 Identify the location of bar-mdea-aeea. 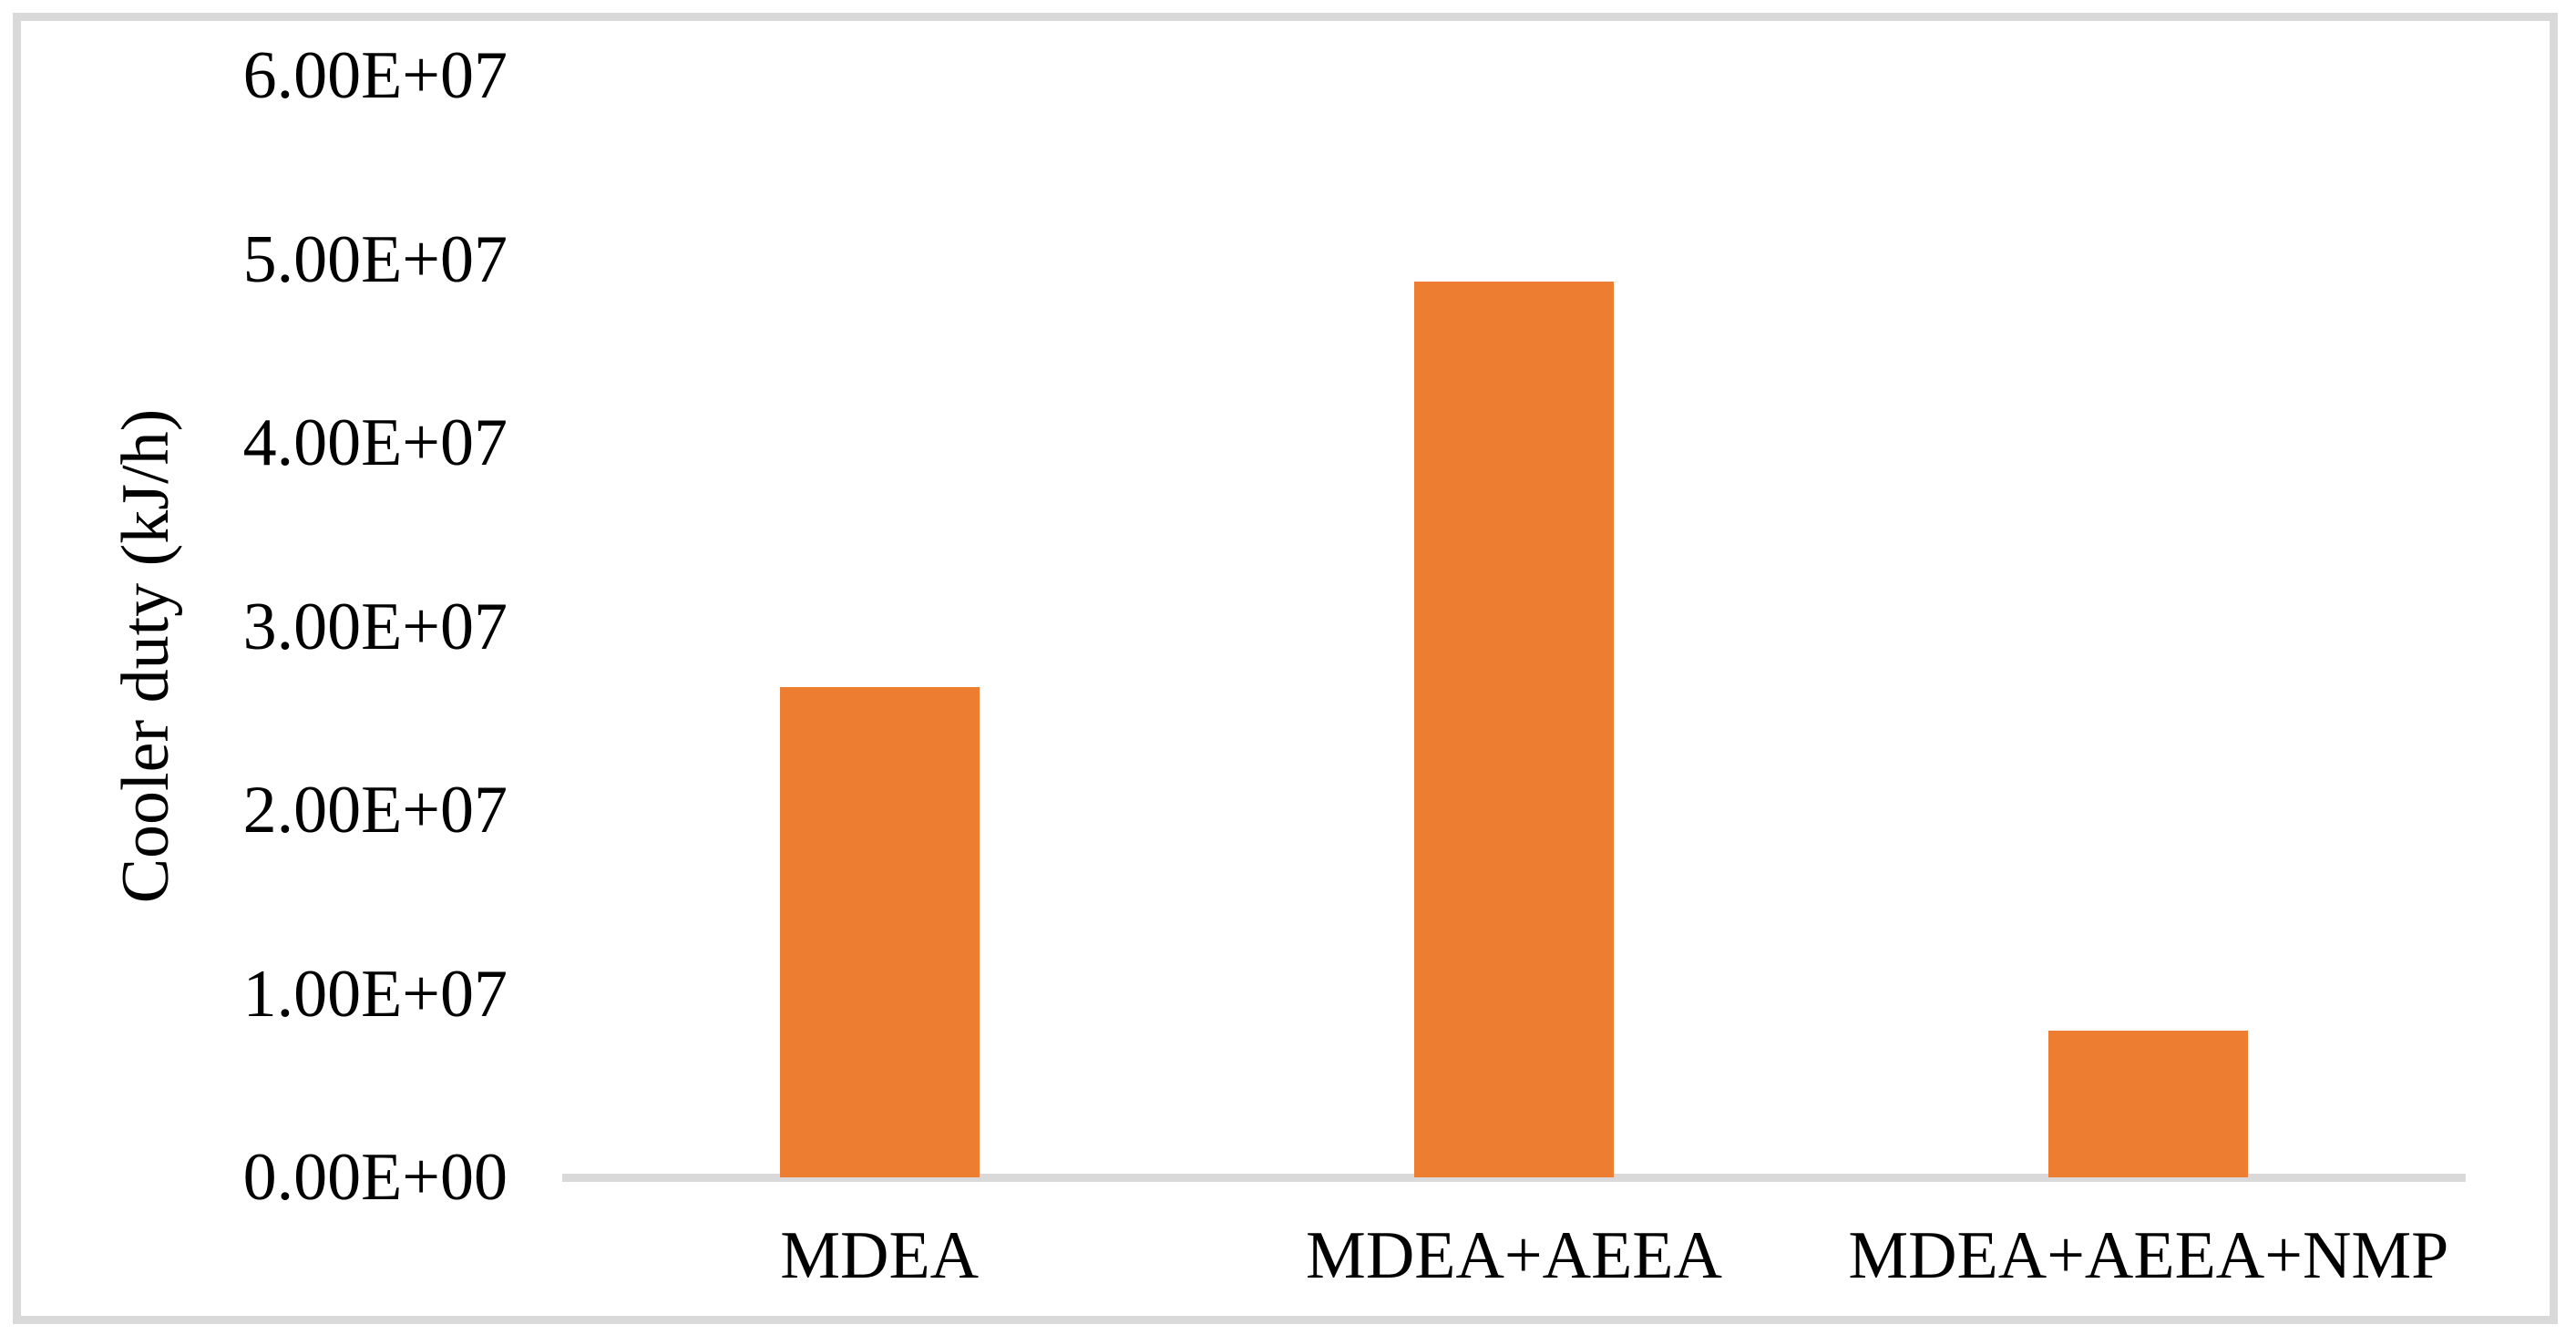
(1514, 729).